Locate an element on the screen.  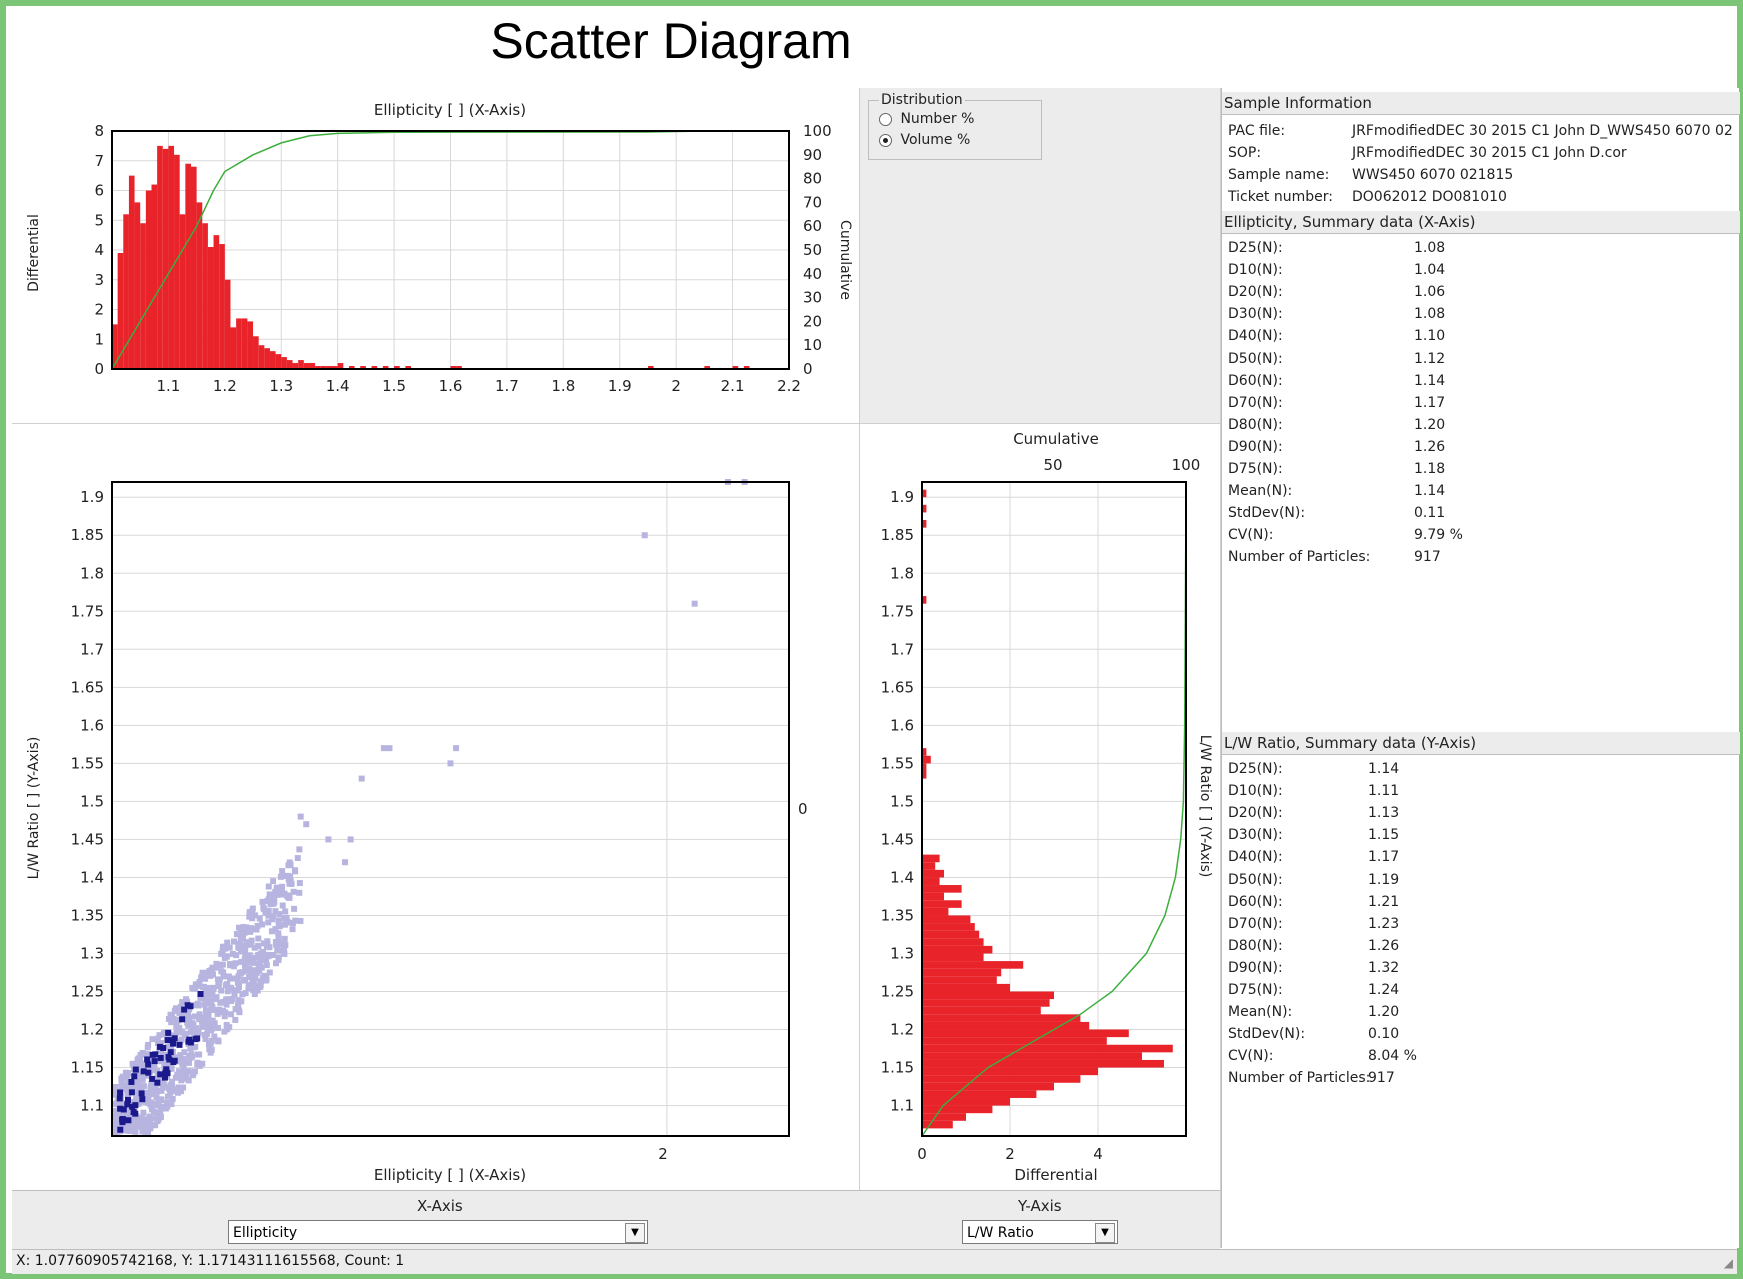
y-axis-select: L/W Ratio ▼ is located at coordinates (1040, 1232).